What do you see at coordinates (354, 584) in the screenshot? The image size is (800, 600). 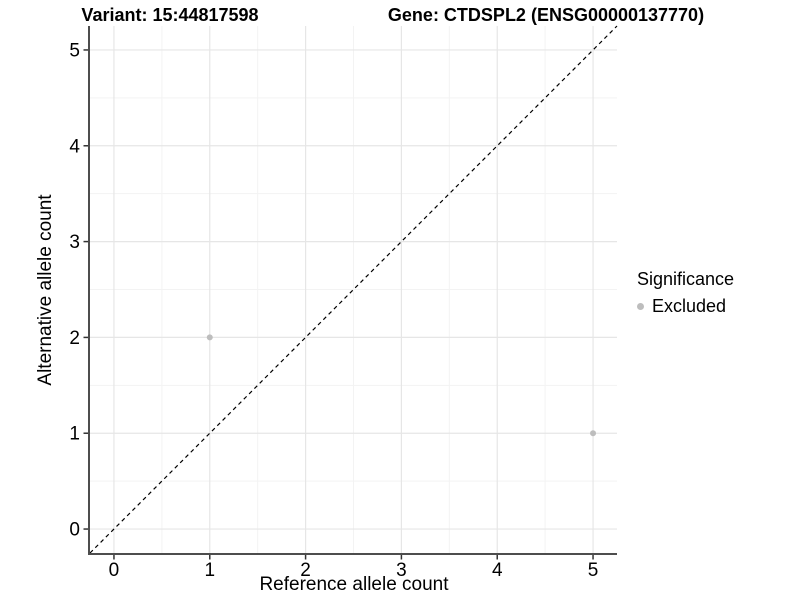 I see `x-axis-title: Reference allele count` at bounding box center [354, 584].